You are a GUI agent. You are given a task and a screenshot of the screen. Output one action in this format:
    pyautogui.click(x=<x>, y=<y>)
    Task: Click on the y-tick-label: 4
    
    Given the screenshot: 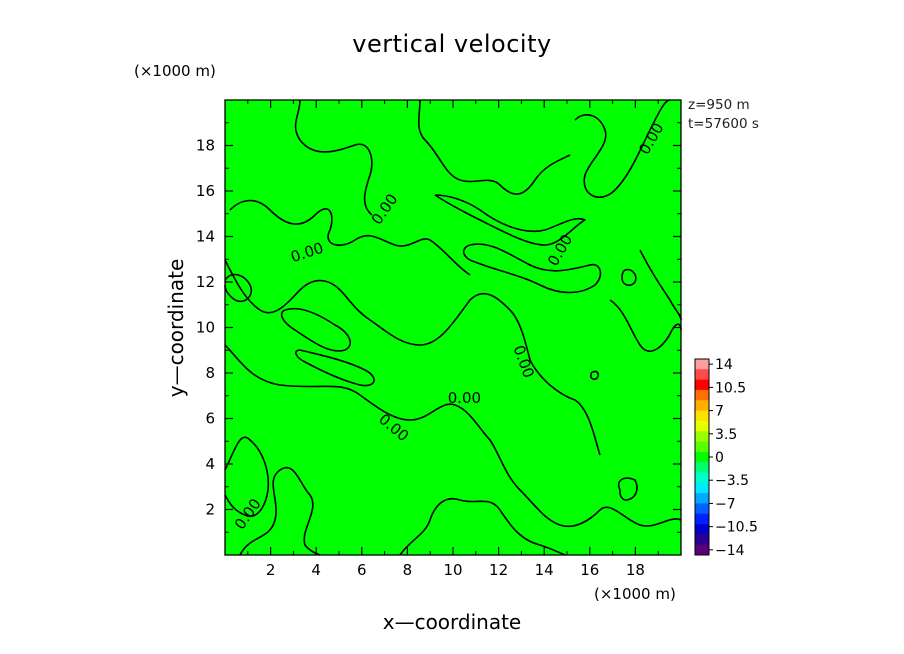 What is the action you would take?
    pyautogui.click(x=210, y=464)
    